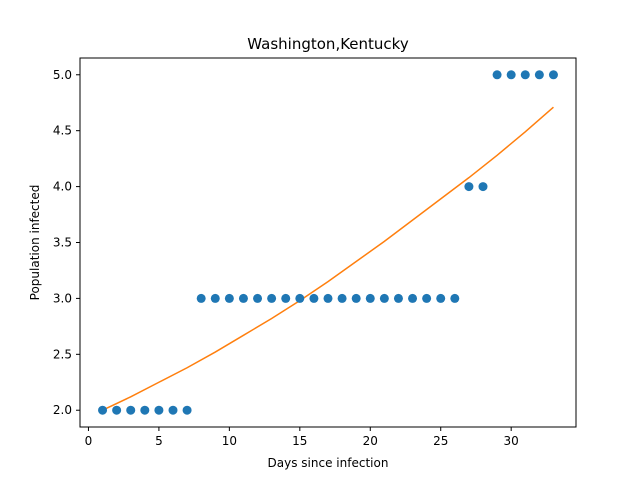  I want to click on x-tick-label: 5, so click(159, 441).